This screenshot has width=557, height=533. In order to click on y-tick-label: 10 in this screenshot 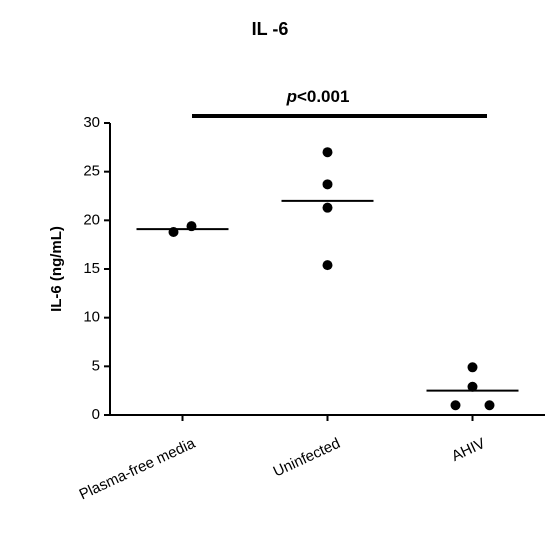, I will do `click(91, 317)`.